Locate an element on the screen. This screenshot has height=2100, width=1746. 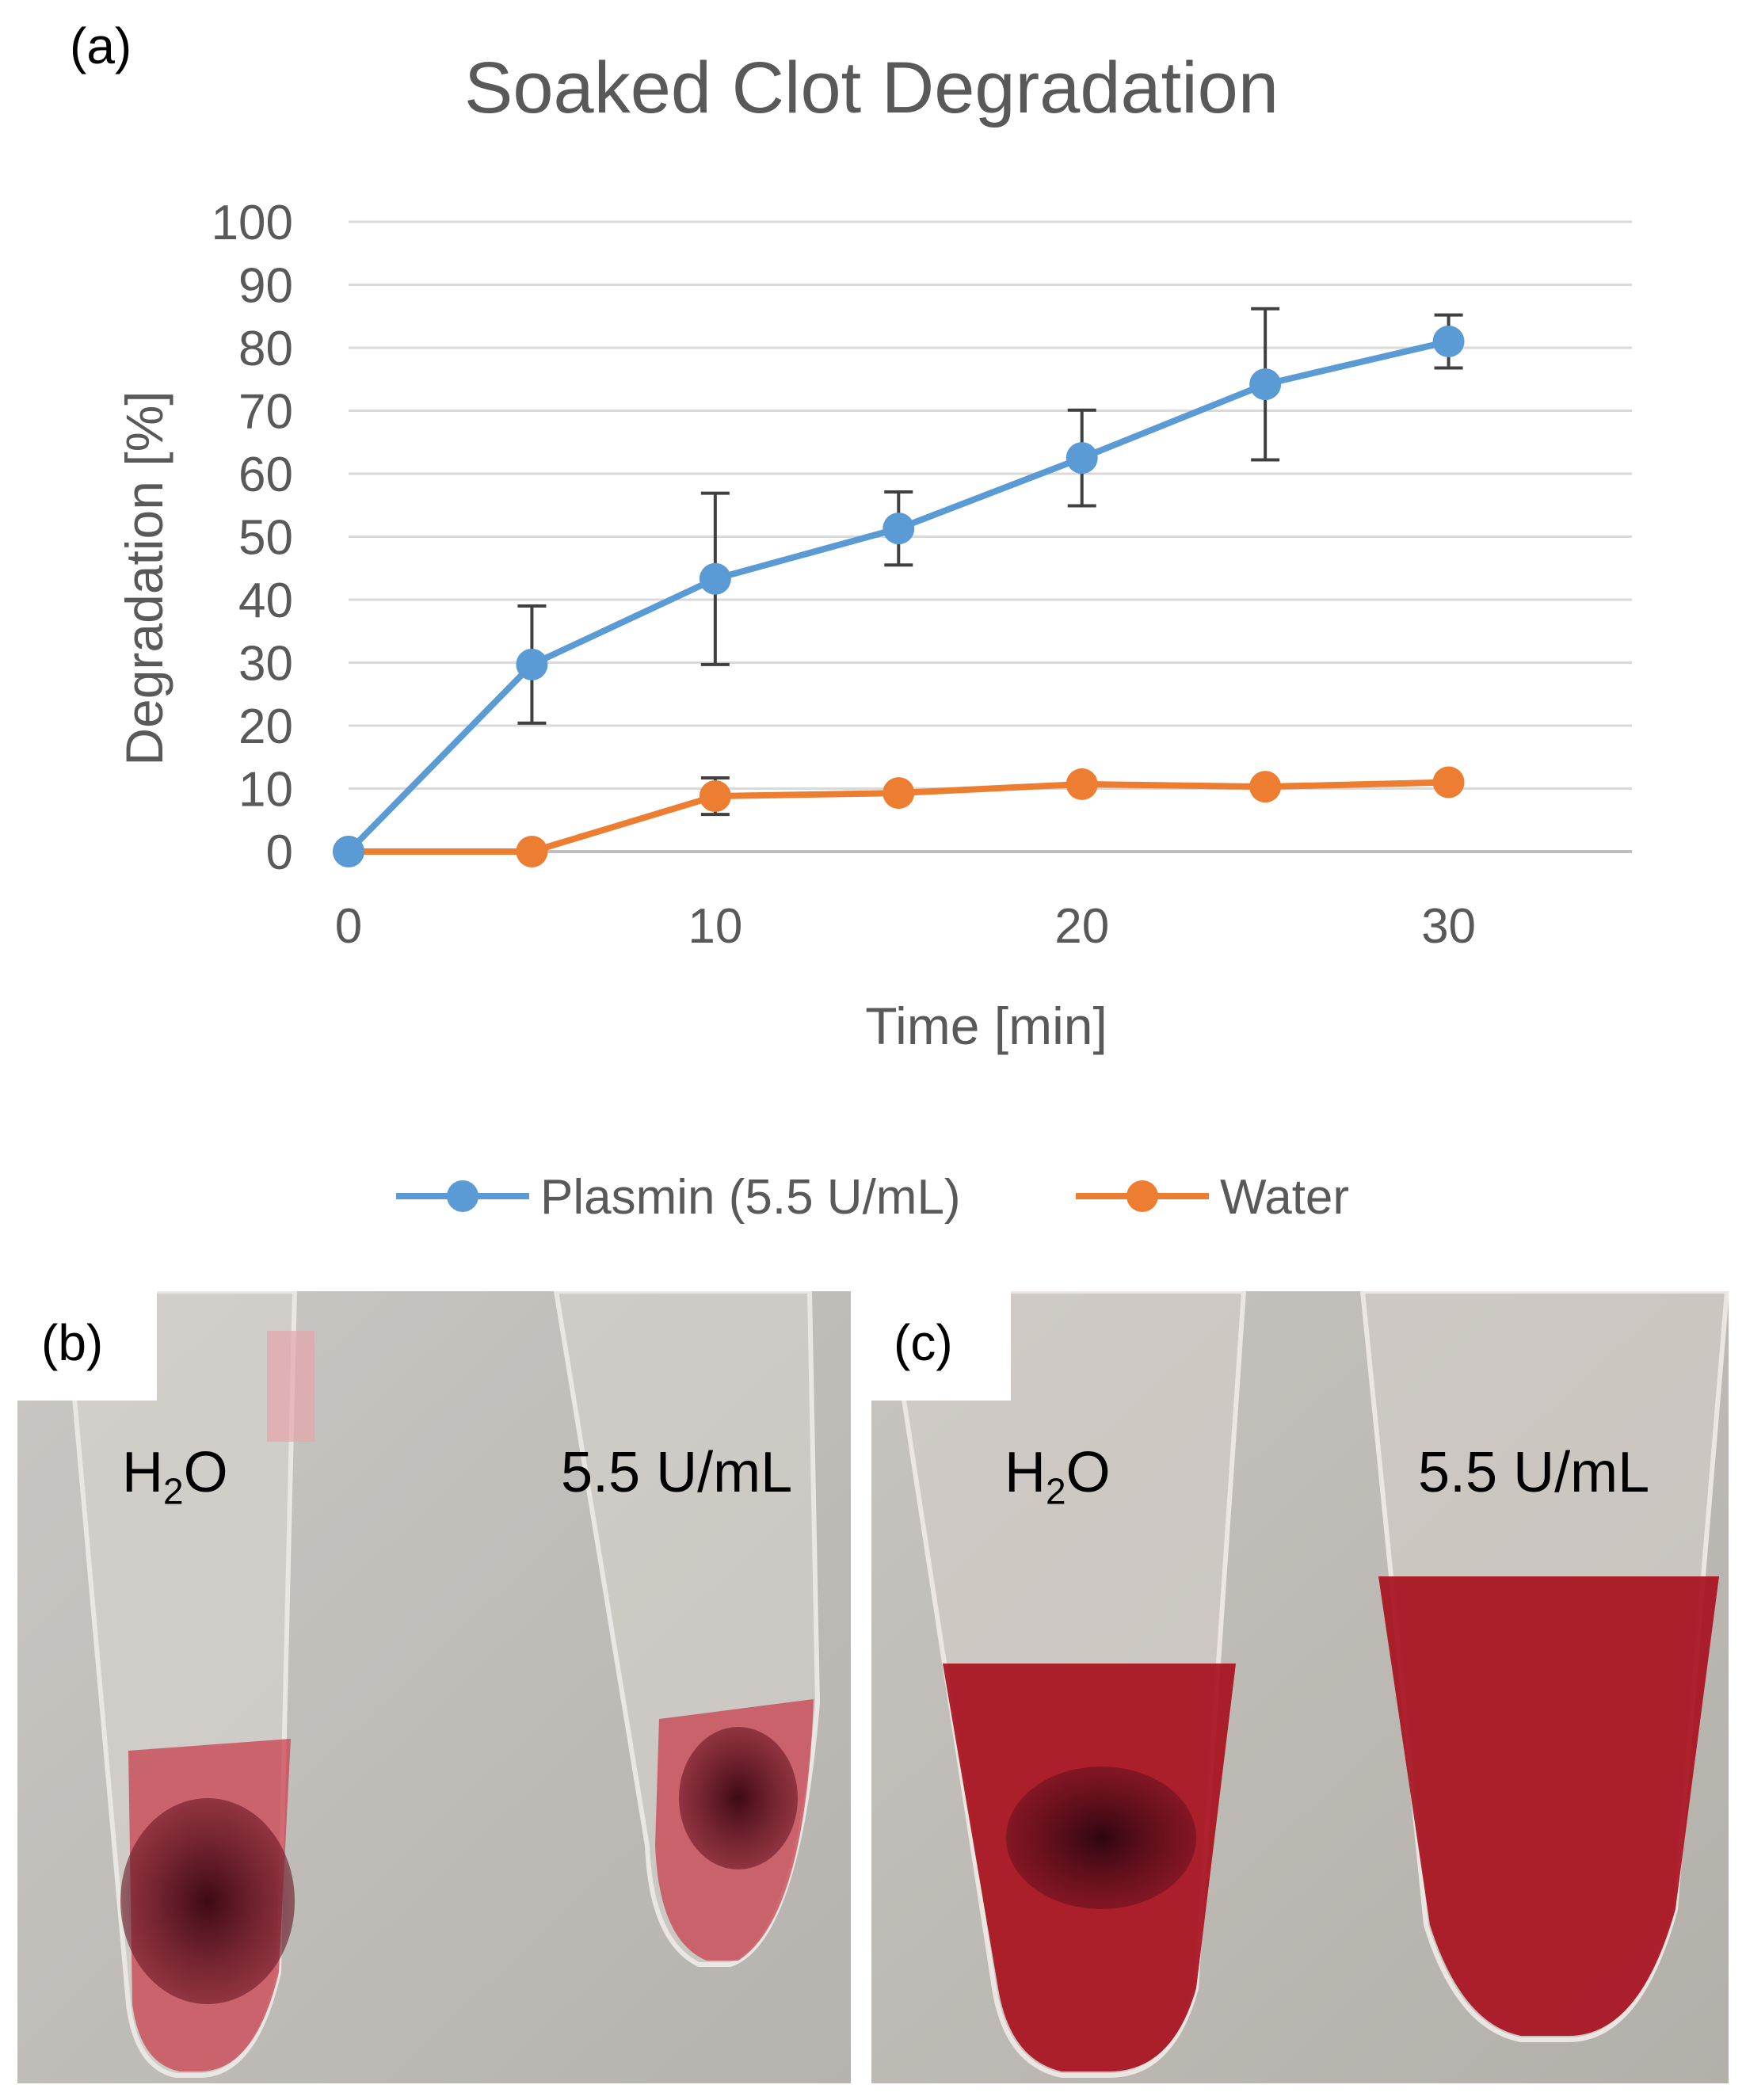
y-tick-label: 60 is located at coordinates (265, 475).